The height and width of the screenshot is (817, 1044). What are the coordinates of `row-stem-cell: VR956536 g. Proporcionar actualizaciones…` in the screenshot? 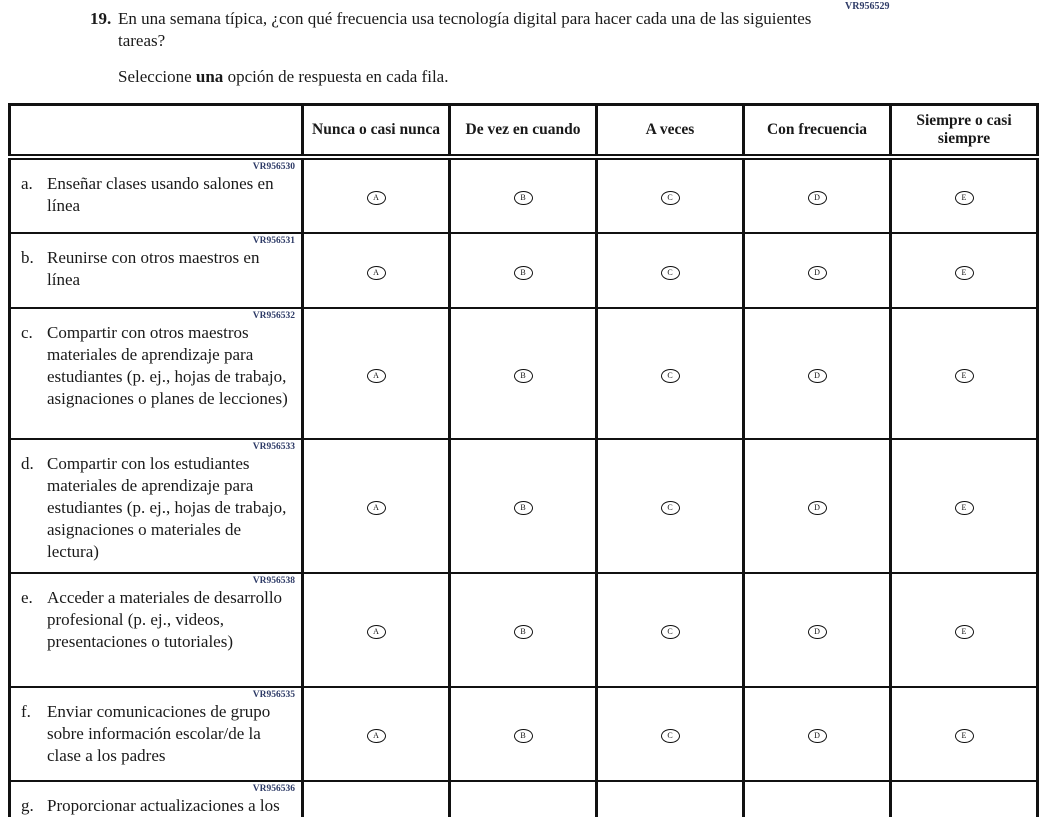 It's located at (156, 798).